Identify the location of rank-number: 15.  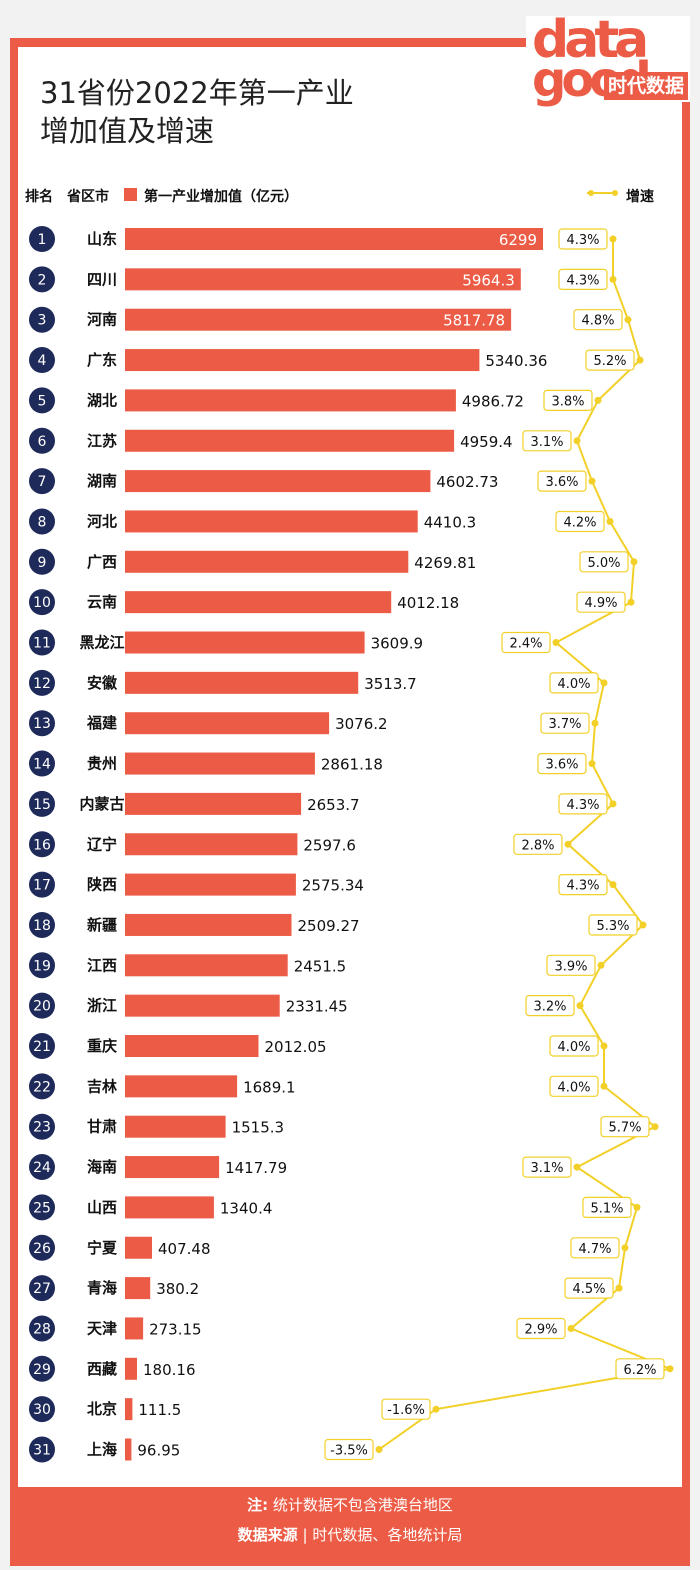
(42, 805).